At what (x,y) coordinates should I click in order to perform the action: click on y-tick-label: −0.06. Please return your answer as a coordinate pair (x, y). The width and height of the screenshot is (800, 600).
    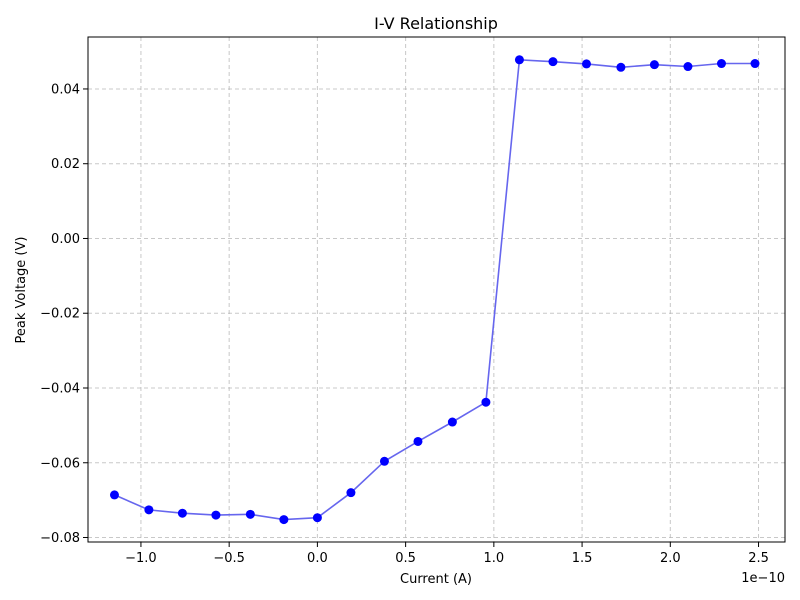
    Looking at the image, I should click on (60, 463).